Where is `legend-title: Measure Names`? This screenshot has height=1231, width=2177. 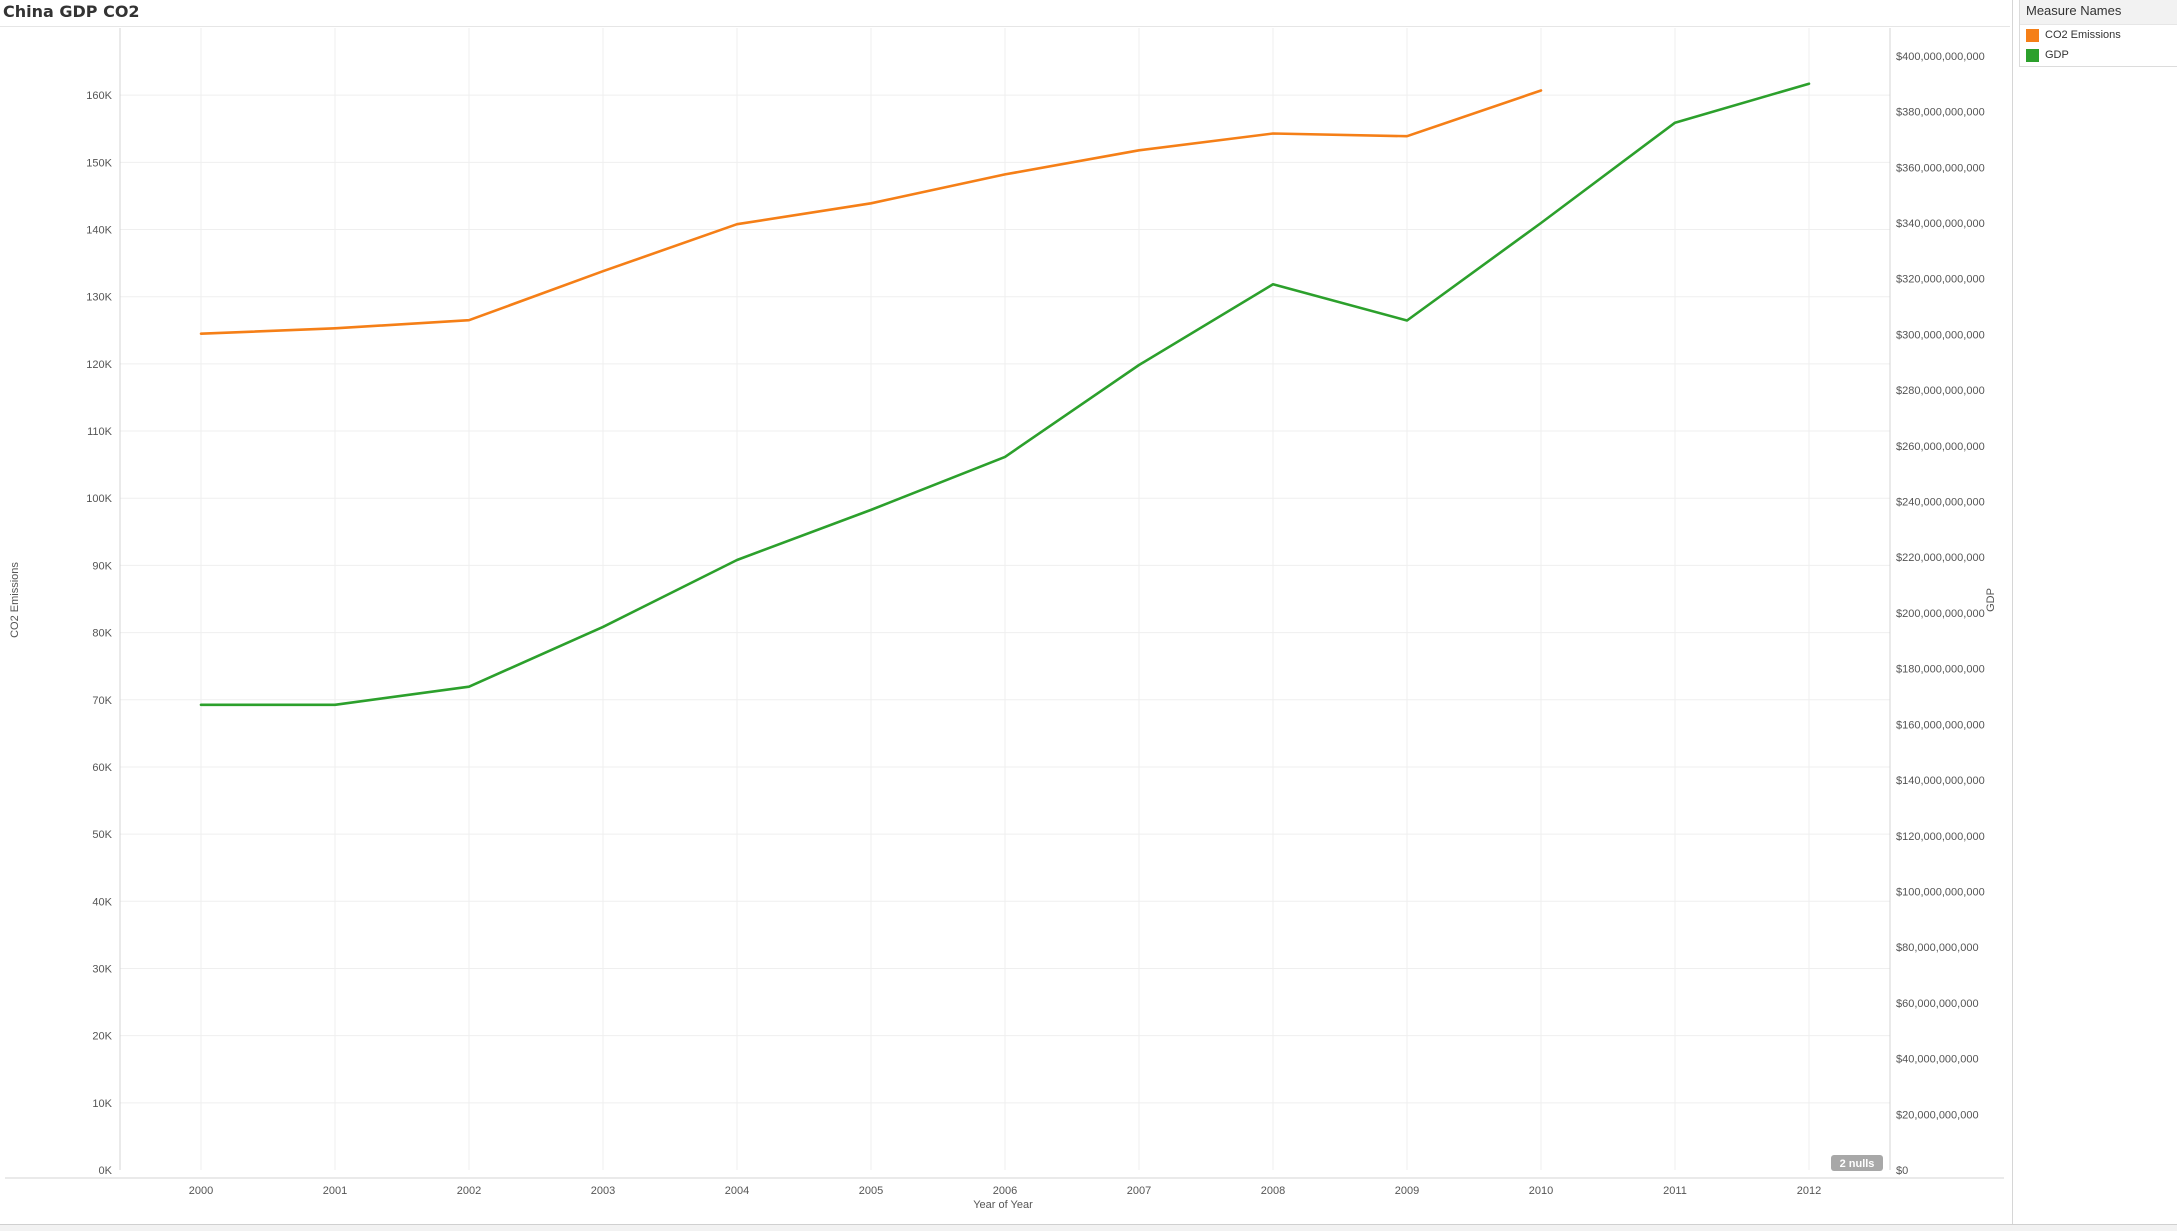 legend-title: Measure Names is located at coordinates (2098, 12).